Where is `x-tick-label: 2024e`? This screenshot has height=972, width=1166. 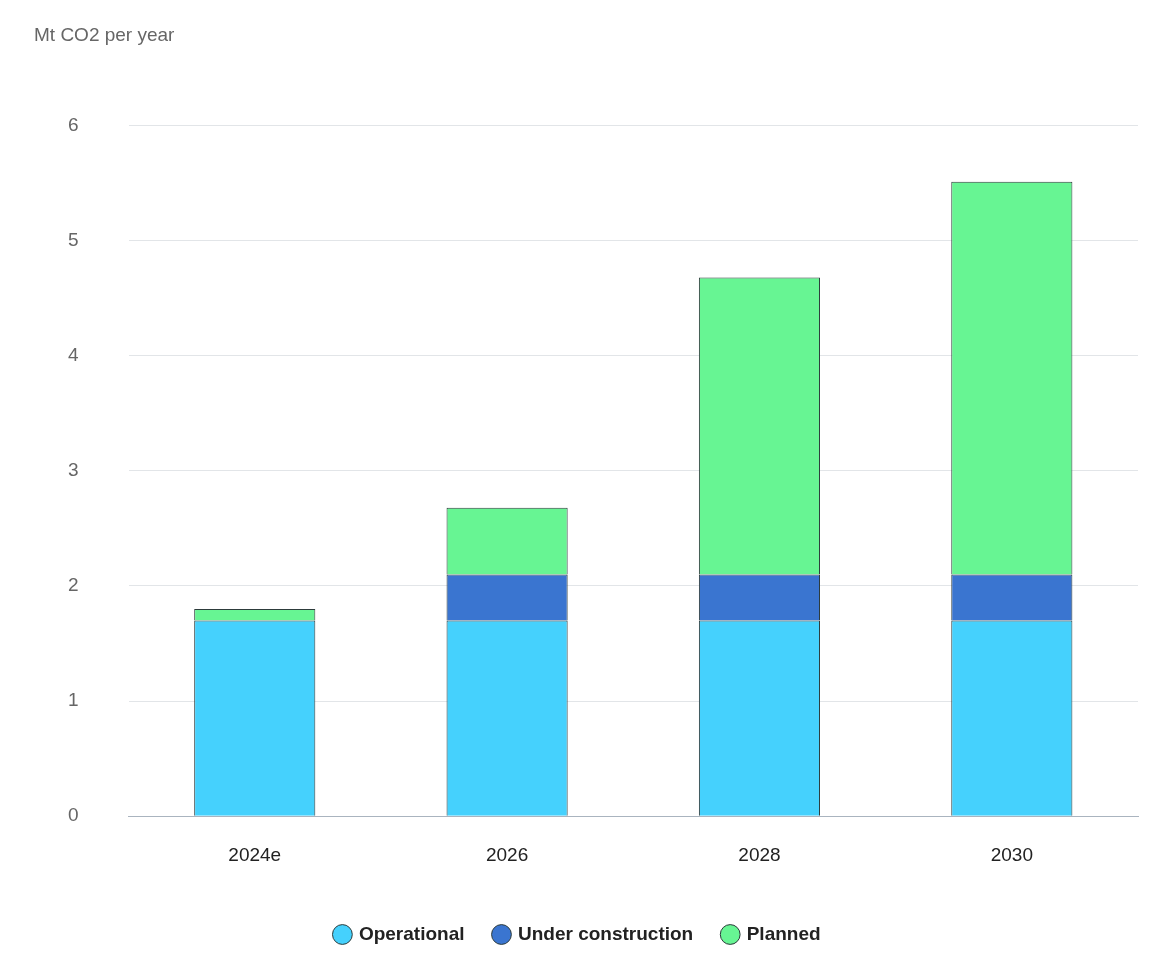
x-tick-label: 2024e is located at coordinates (255, 854).